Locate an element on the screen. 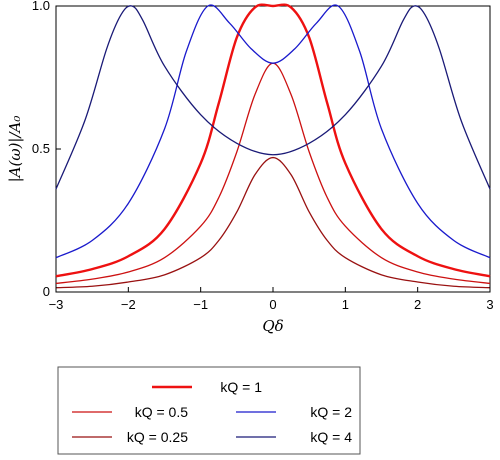 Image resolution: width=500 pixels, height=460 pixels. legend-label-2: kQ = 2 is located at coordinates (331, 412).